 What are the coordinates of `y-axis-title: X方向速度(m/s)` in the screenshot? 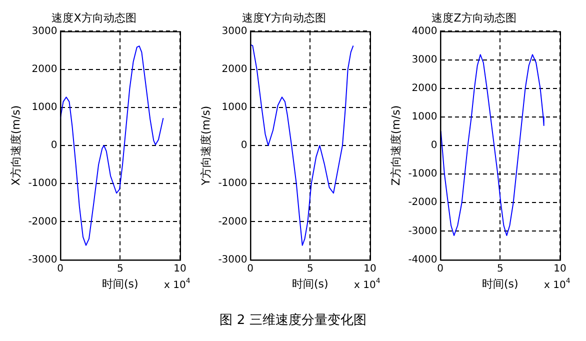 It's located at (15, 145).